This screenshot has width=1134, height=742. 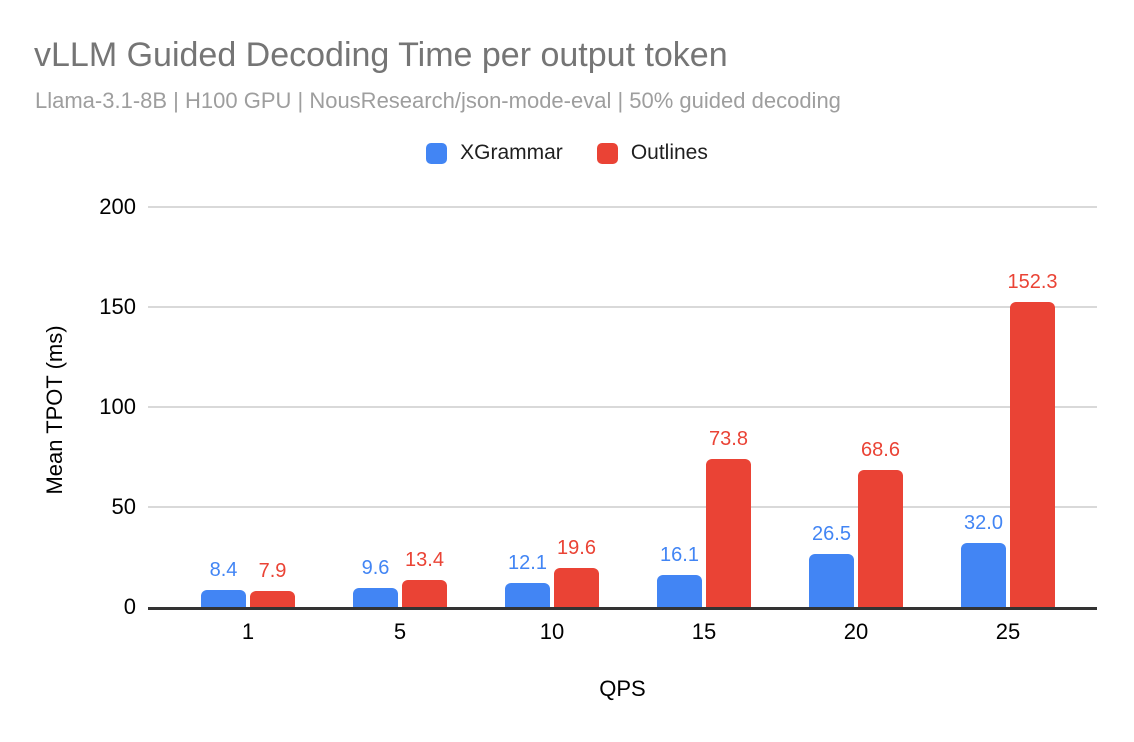 I want to click on x-axis-line, so click(x=622, y=608).